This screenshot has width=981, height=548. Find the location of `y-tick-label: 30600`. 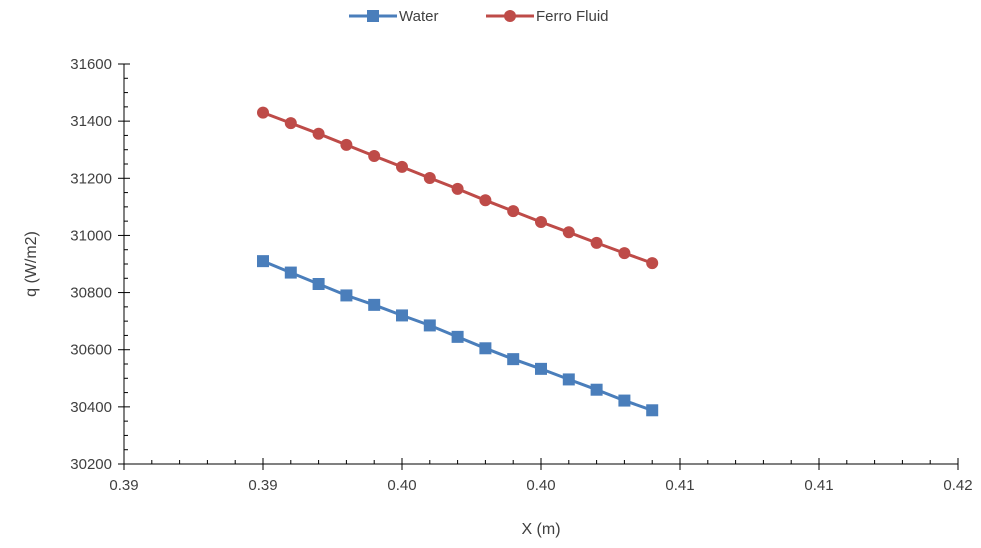

y-tick-label: 30600 is located at coordinates (91, 350).